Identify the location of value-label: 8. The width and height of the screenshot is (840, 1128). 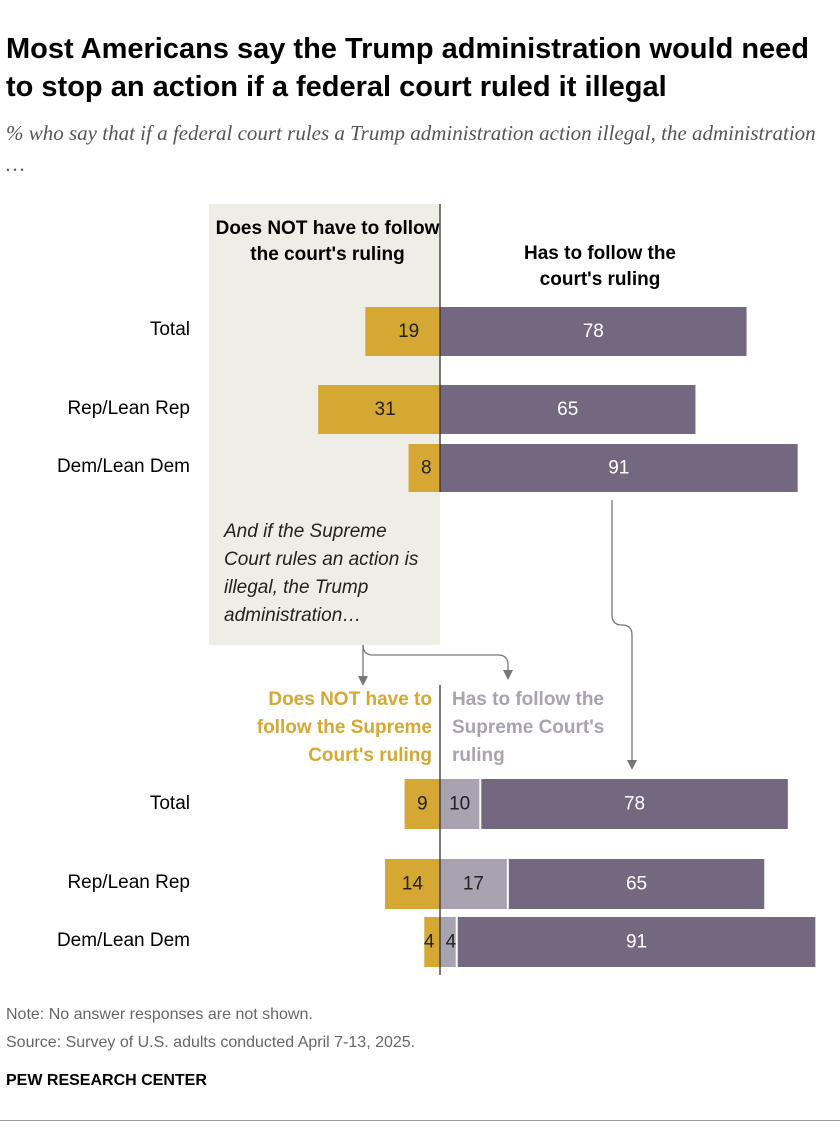
(426, 468).